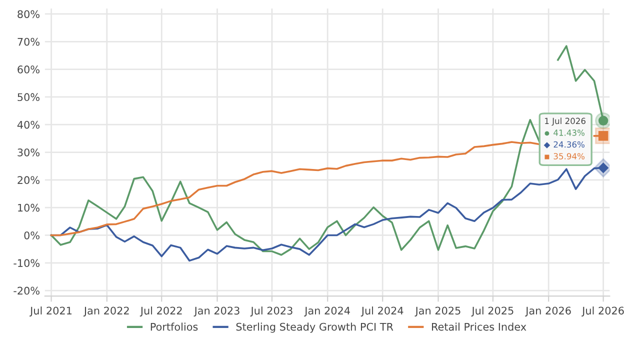  Describe the element at coordinates (271, 311) in the screenshot. I see `x-tick-label: Jul 2023` at that location.